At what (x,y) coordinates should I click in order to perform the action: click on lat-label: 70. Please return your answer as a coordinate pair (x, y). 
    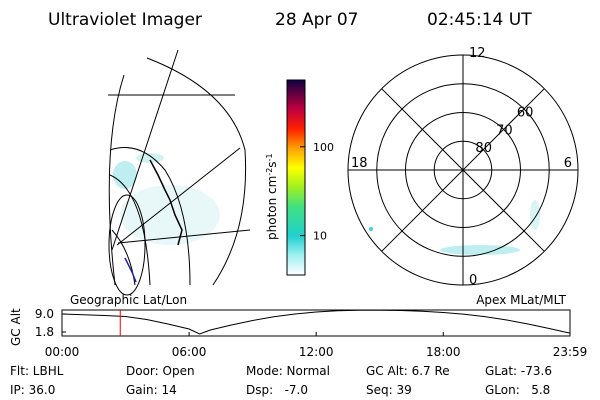
    Looking at the image, I should click on (504, 130).